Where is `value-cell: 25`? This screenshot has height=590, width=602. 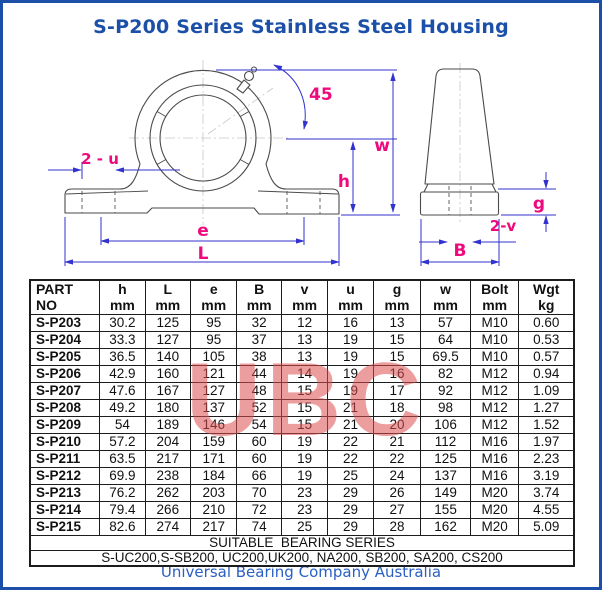 value-cell: 25 is located at coordinates (350, 476).